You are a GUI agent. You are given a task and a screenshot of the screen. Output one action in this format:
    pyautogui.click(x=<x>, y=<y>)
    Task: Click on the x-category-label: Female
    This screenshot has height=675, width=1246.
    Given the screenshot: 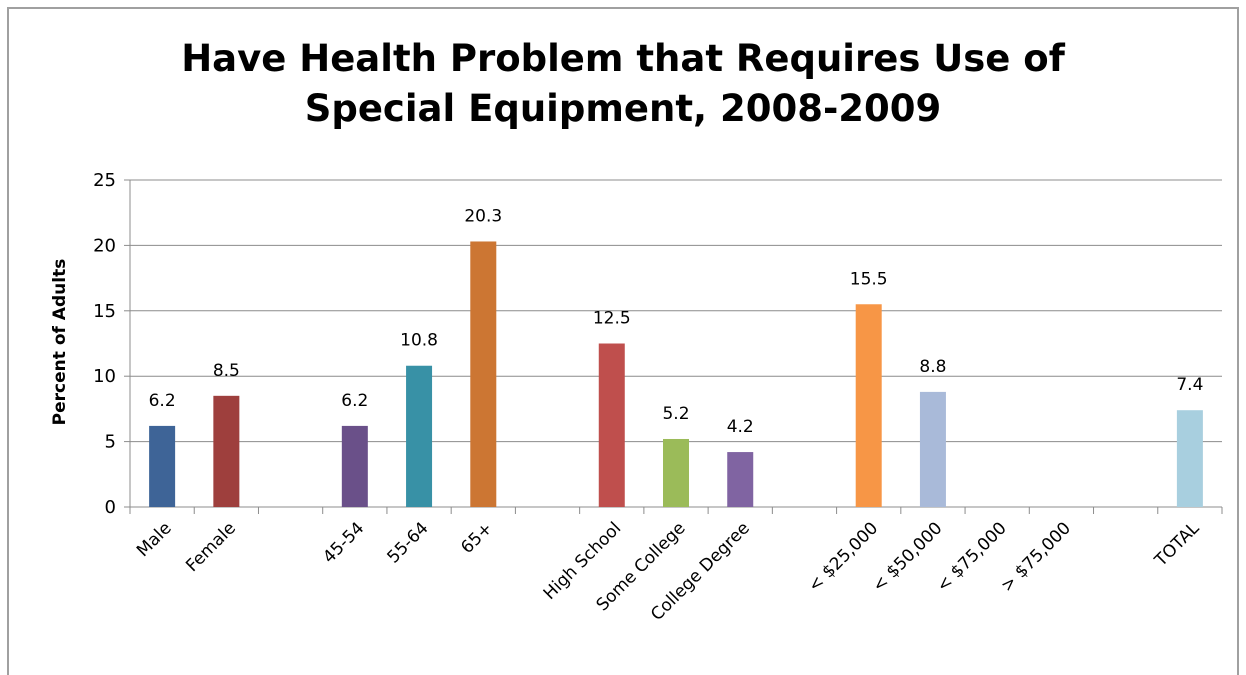 What is the action you would take?
    pyautogui.click(x=211, y=547)
    